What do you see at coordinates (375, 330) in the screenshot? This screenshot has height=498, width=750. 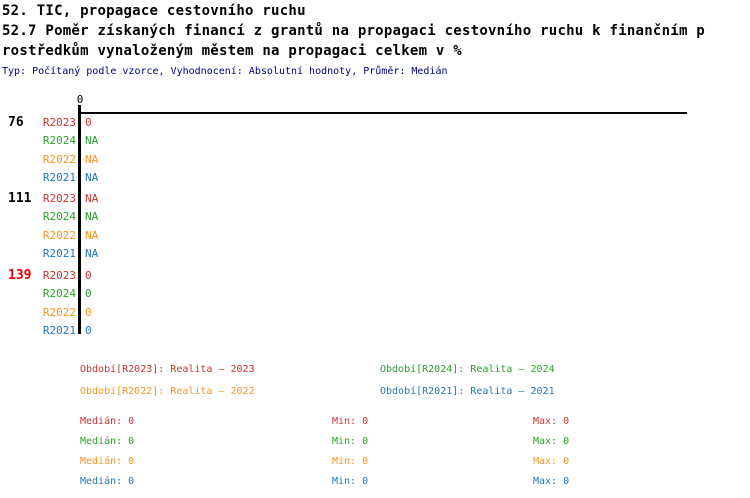 I see `chart-row: R2021 0` at bounding box center [375, 330].